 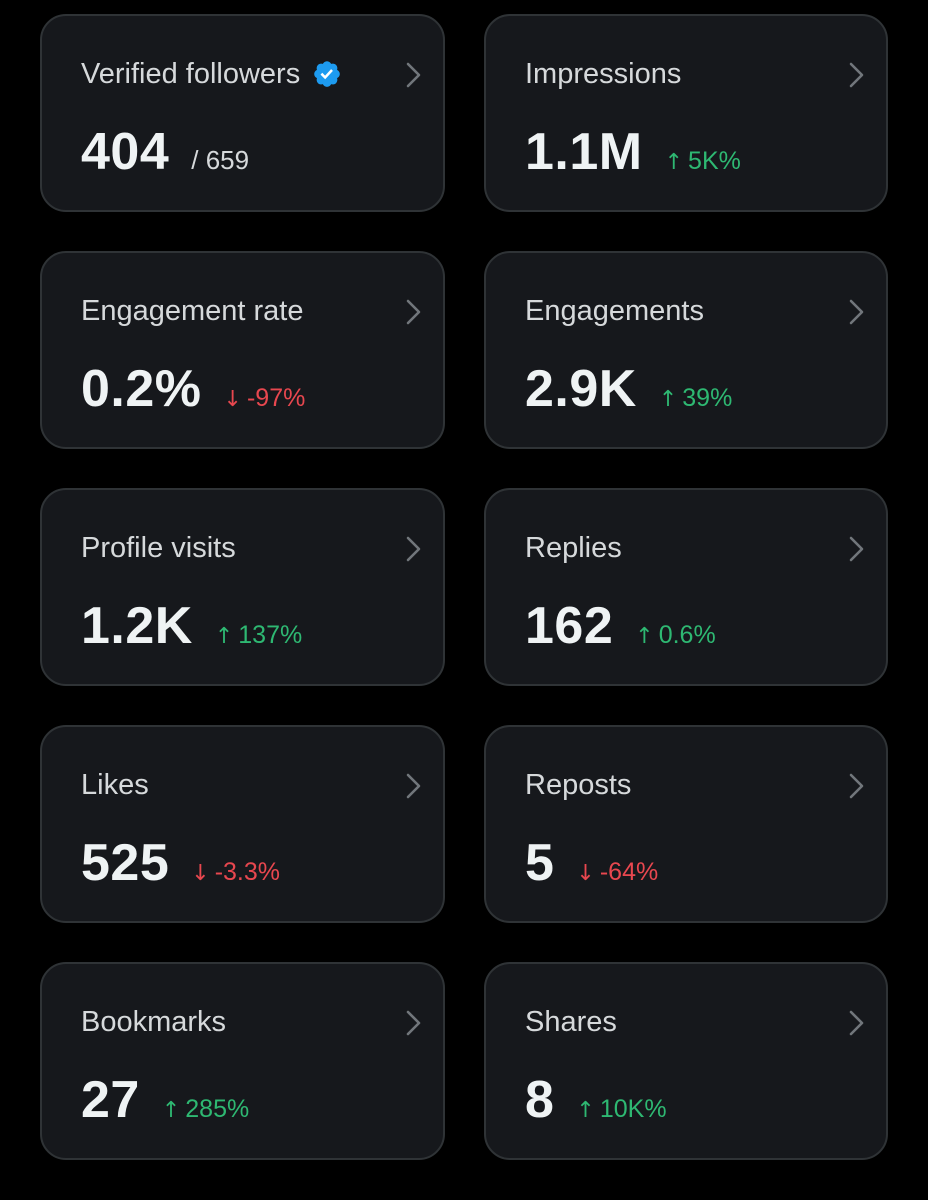 I want to click on metric-card-engagements: Engagements 2.9K ↑ 39%, so click(x=686, y=350).